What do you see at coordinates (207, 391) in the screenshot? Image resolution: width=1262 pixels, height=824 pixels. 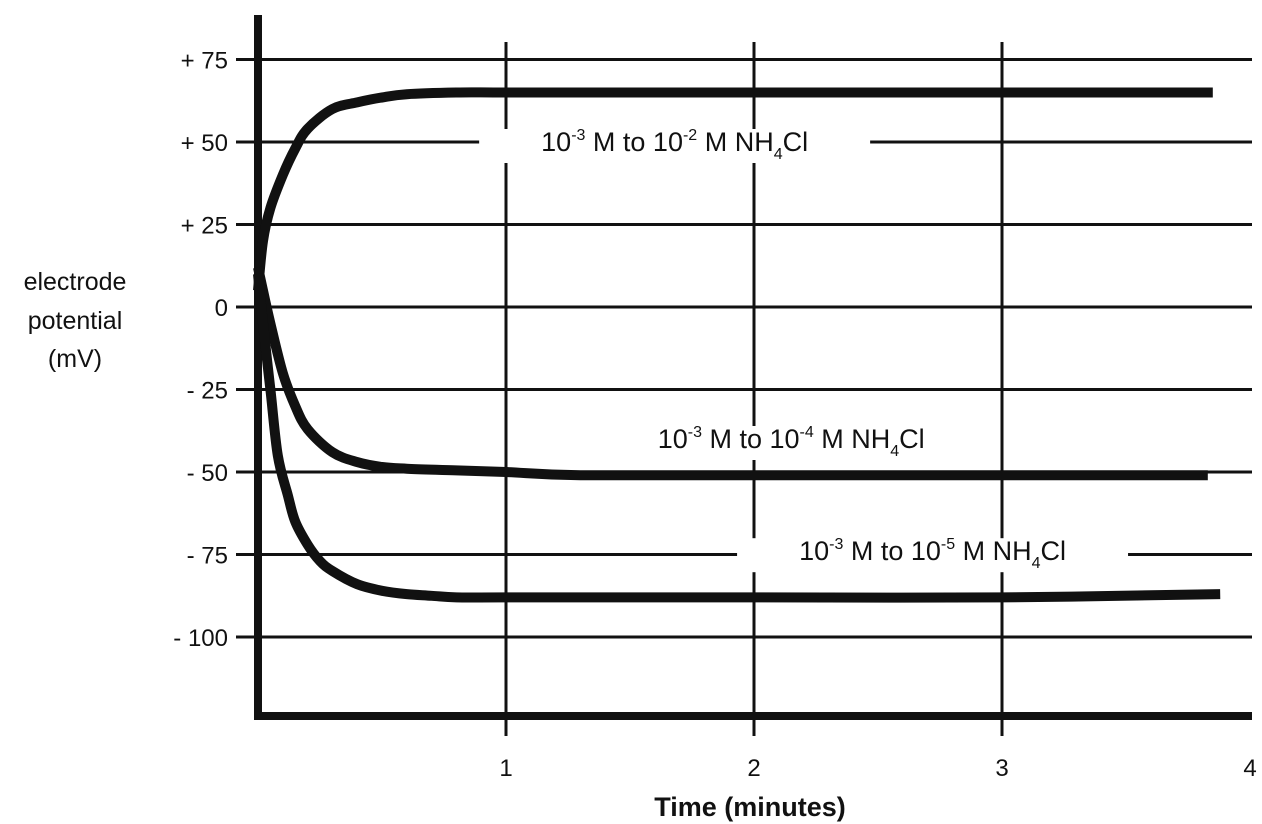 I see `y-tick-label: - 25` at bounding box center [207, 391].